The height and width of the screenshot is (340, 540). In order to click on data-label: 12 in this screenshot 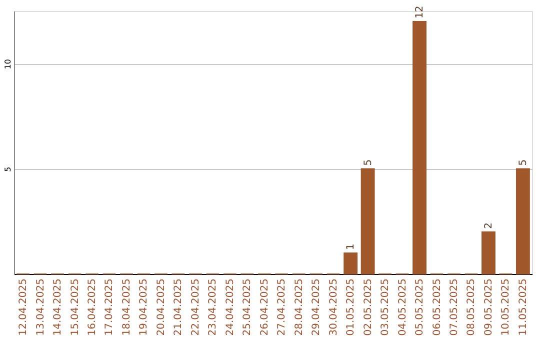, I will do `click(420, 12)`.